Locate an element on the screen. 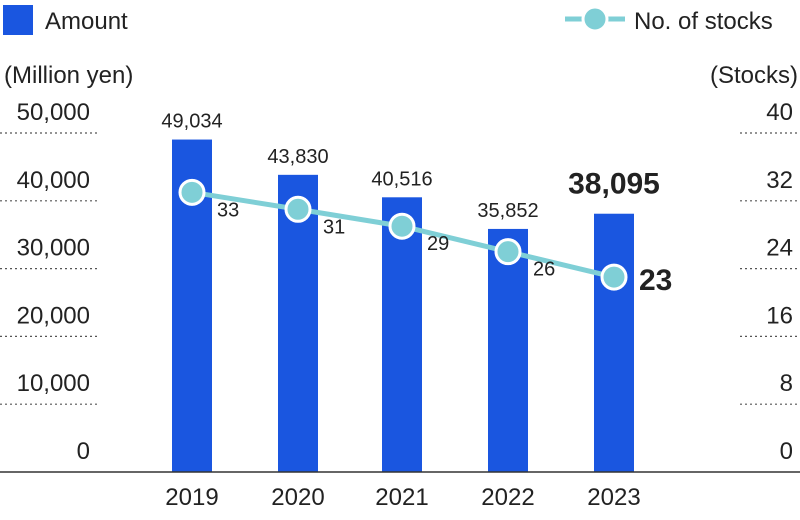 This screenshot has width=800, height=520. bar-value-label: 43,830 is located at coordinates (297, 157).